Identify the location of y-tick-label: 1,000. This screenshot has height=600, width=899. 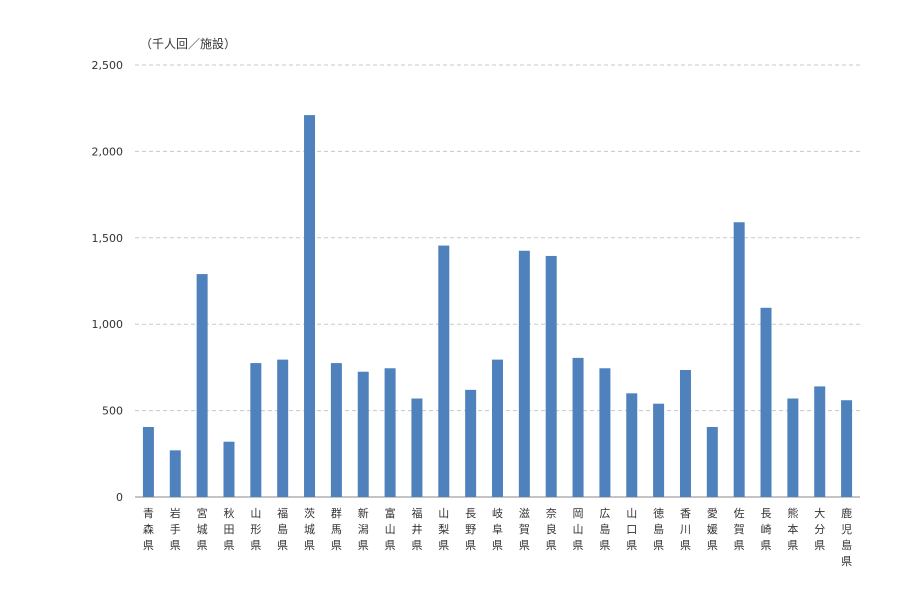
(108, 324).